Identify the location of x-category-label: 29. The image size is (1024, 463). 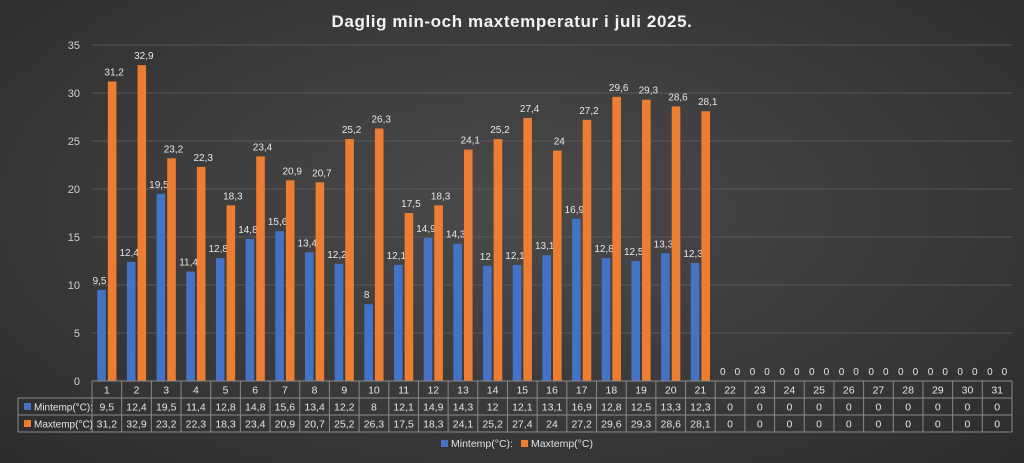
(938, 391).